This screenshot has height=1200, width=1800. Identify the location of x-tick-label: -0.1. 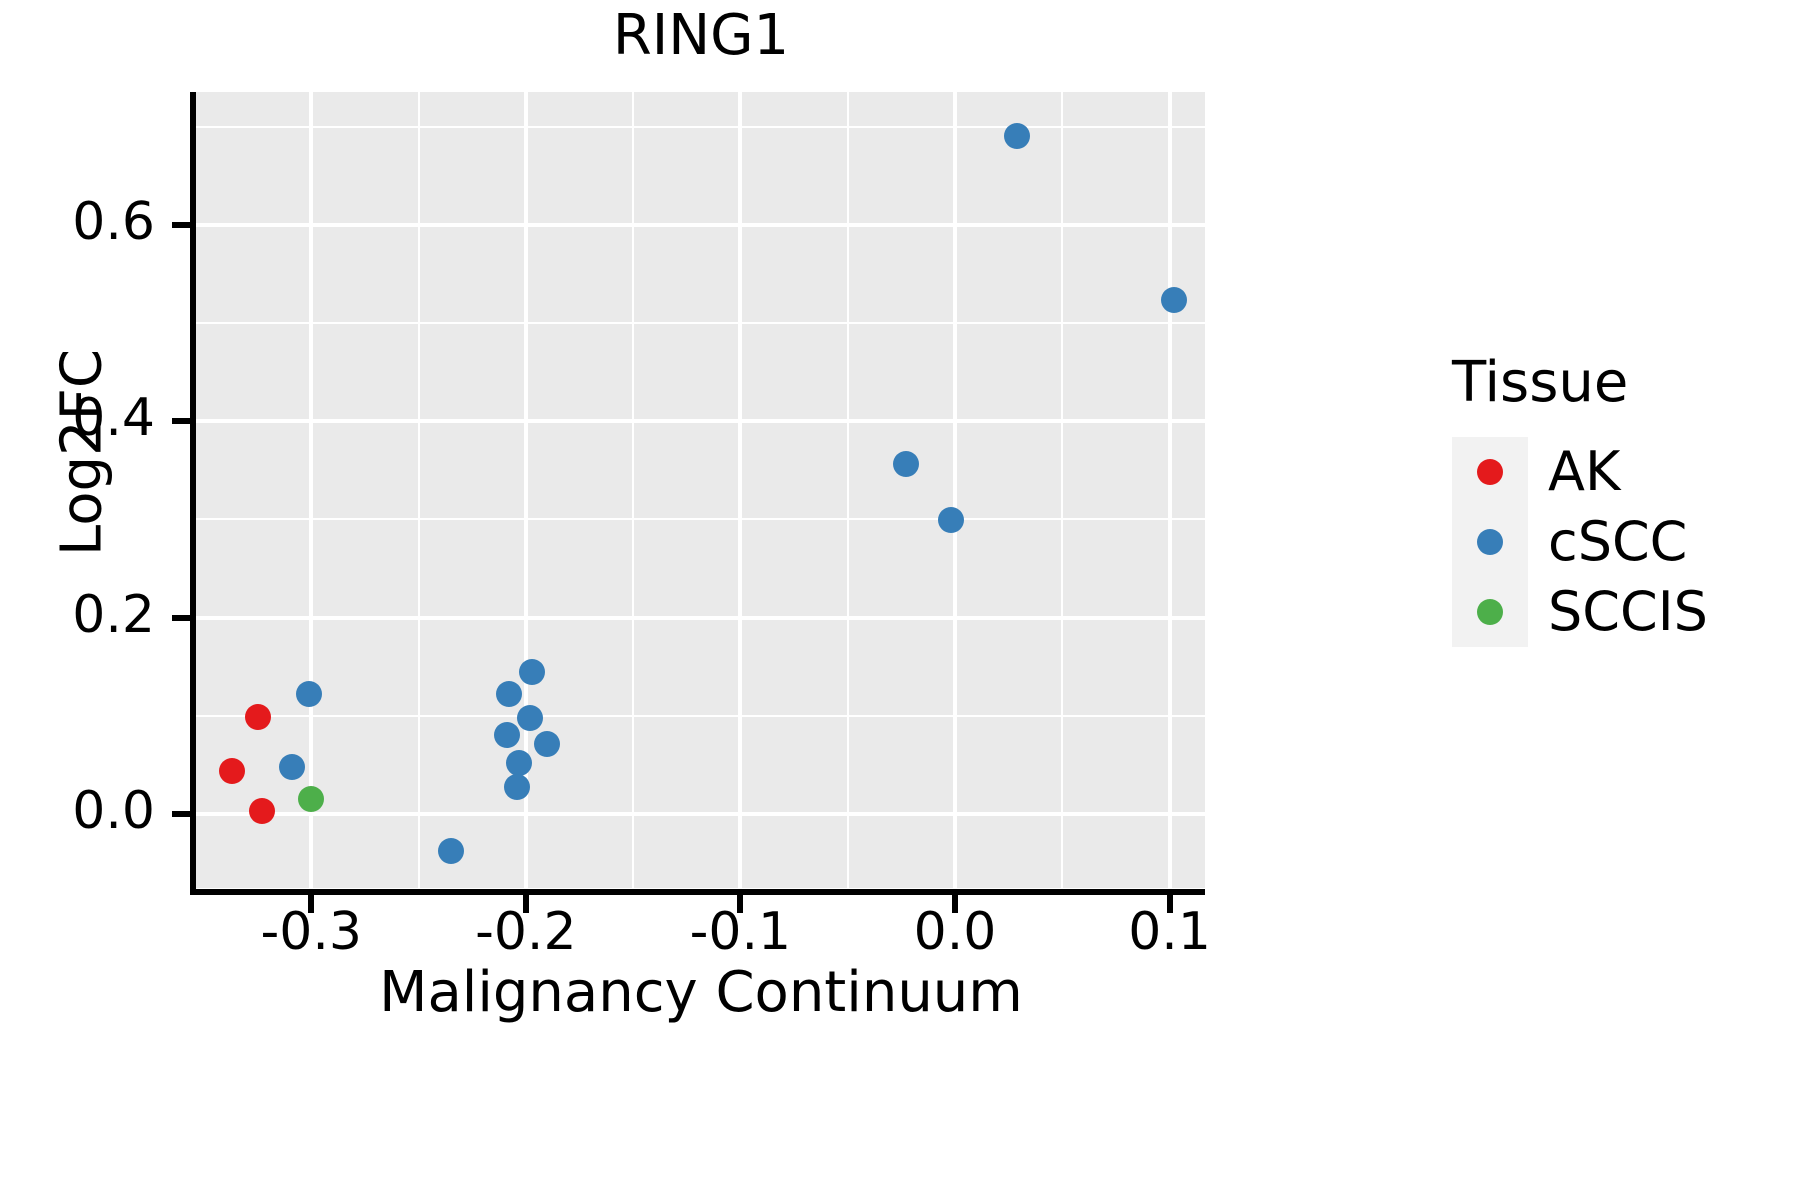
(740, 932).